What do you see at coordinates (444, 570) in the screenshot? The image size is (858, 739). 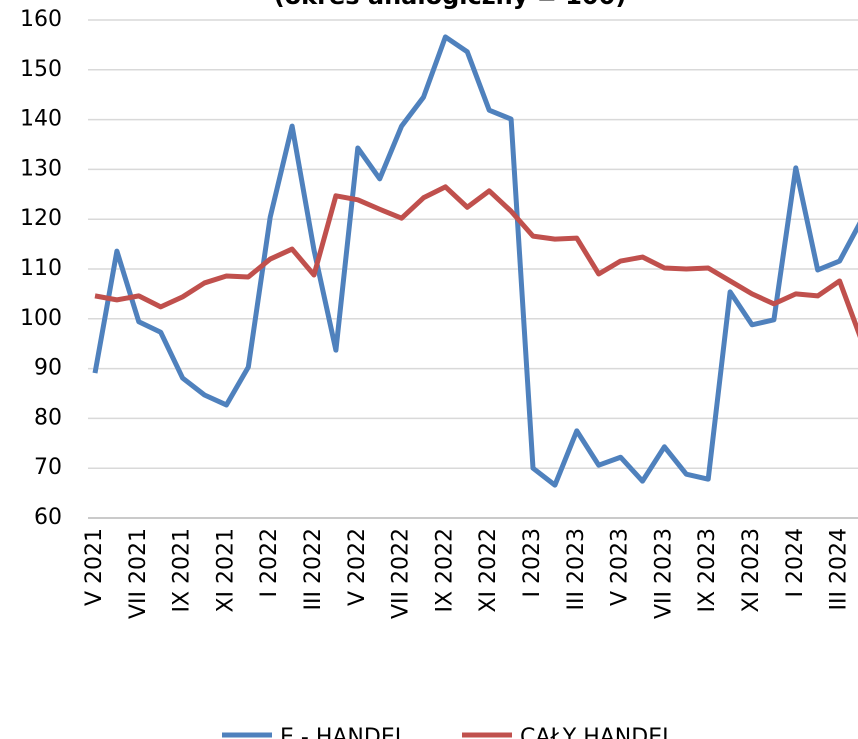 I see `x-tick-label: IX 2022` at bounding box center [444, 570].